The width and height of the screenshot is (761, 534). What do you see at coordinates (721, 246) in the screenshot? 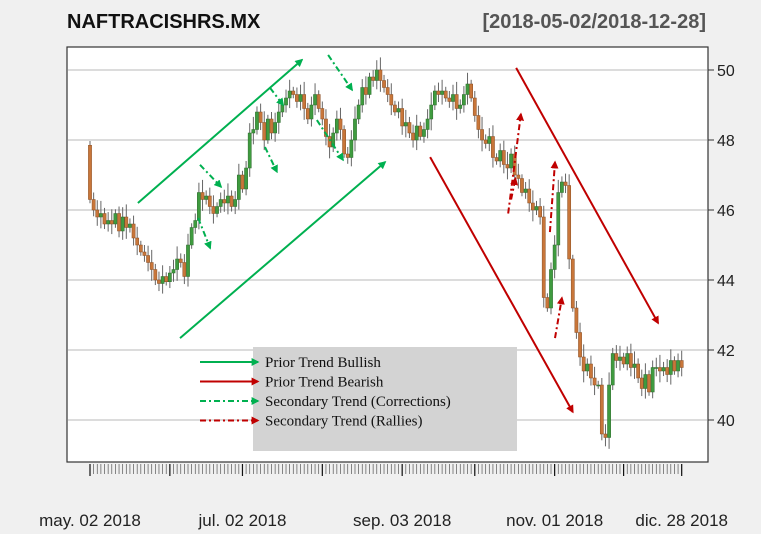
I see `y-axis: 40 42 44 46 48 50` at bounding box center [721, 246].